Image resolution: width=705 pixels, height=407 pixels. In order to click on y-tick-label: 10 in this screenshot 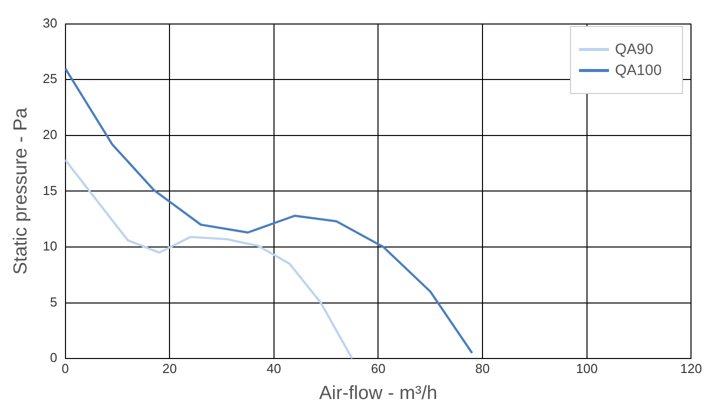, I will do `click(50, 246)`.